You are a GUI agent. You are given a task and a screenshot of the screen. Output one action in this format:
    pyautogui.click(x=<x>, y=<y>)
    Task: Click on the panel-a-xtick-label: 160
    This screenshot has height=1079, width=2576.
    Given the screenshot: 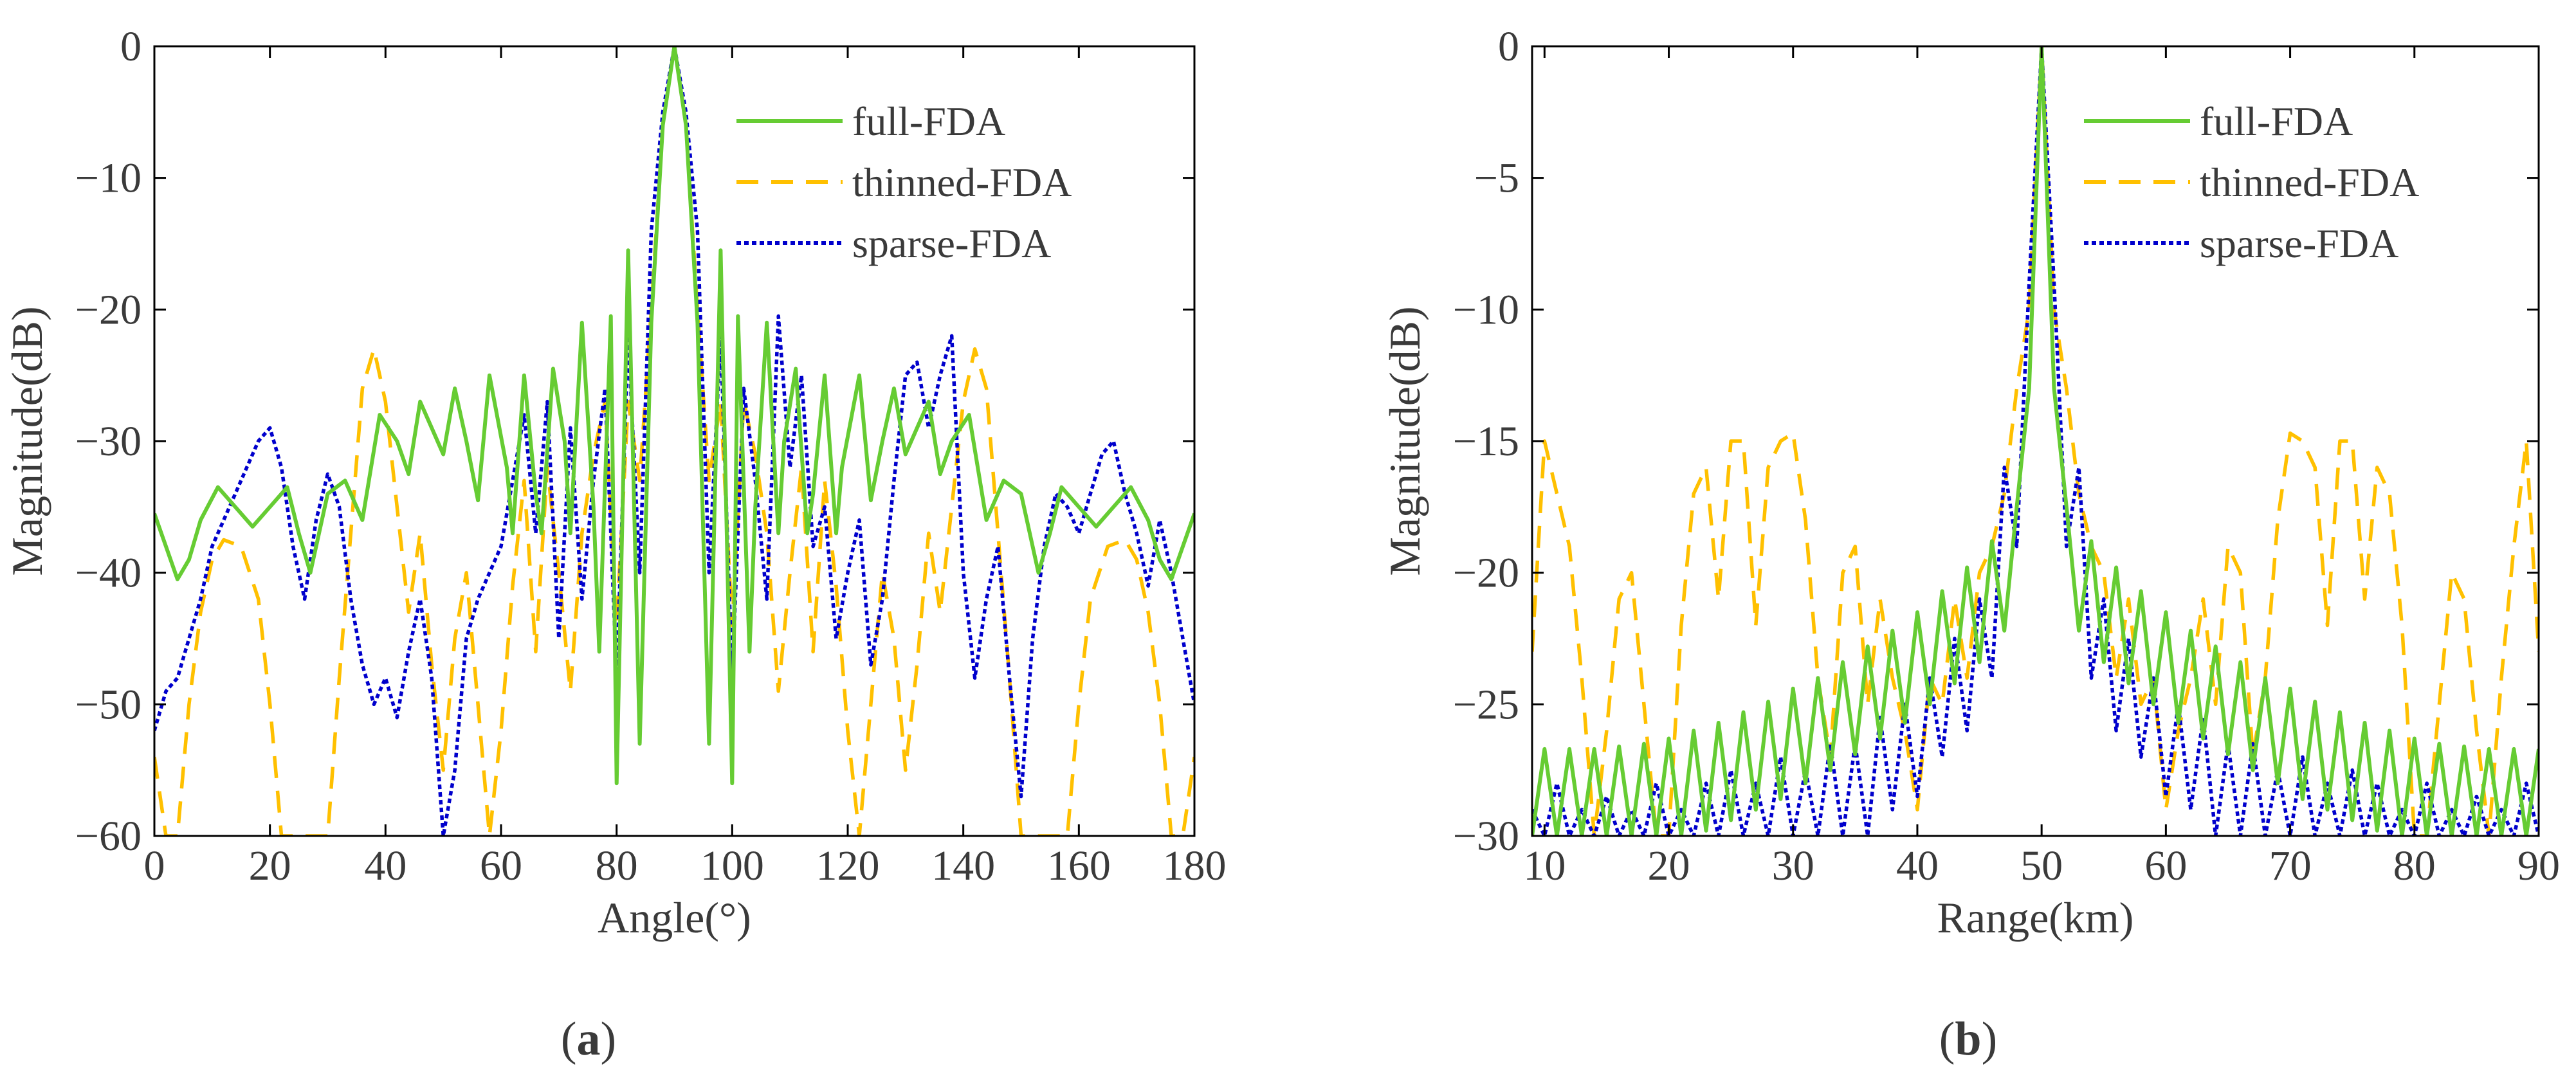 What is the action you would take?
    pyautogui.click(x=1079, y=865)
    